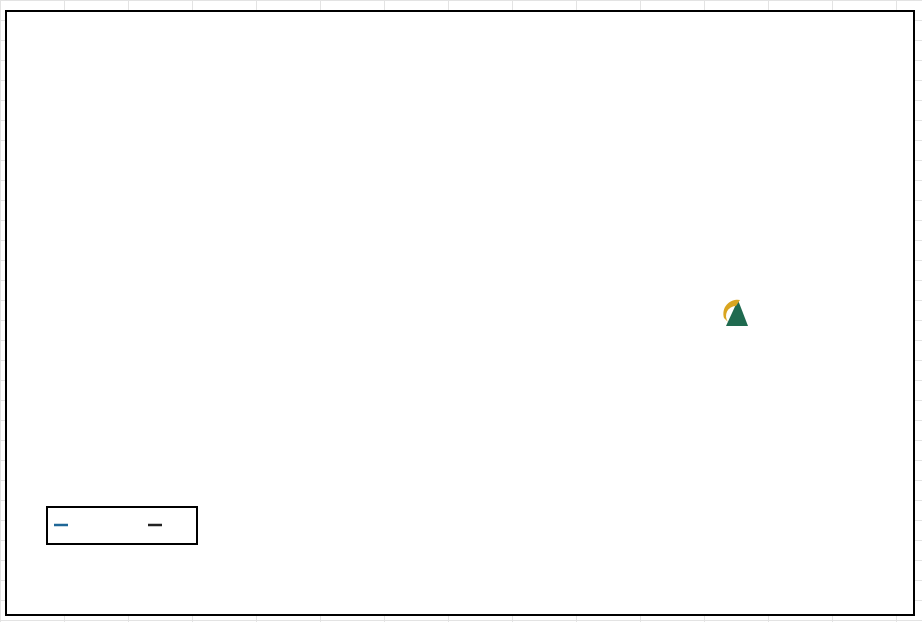 The width and height of the screenshot is (922, 622). I want to click on asbury-research-logo, so click(735, 312).